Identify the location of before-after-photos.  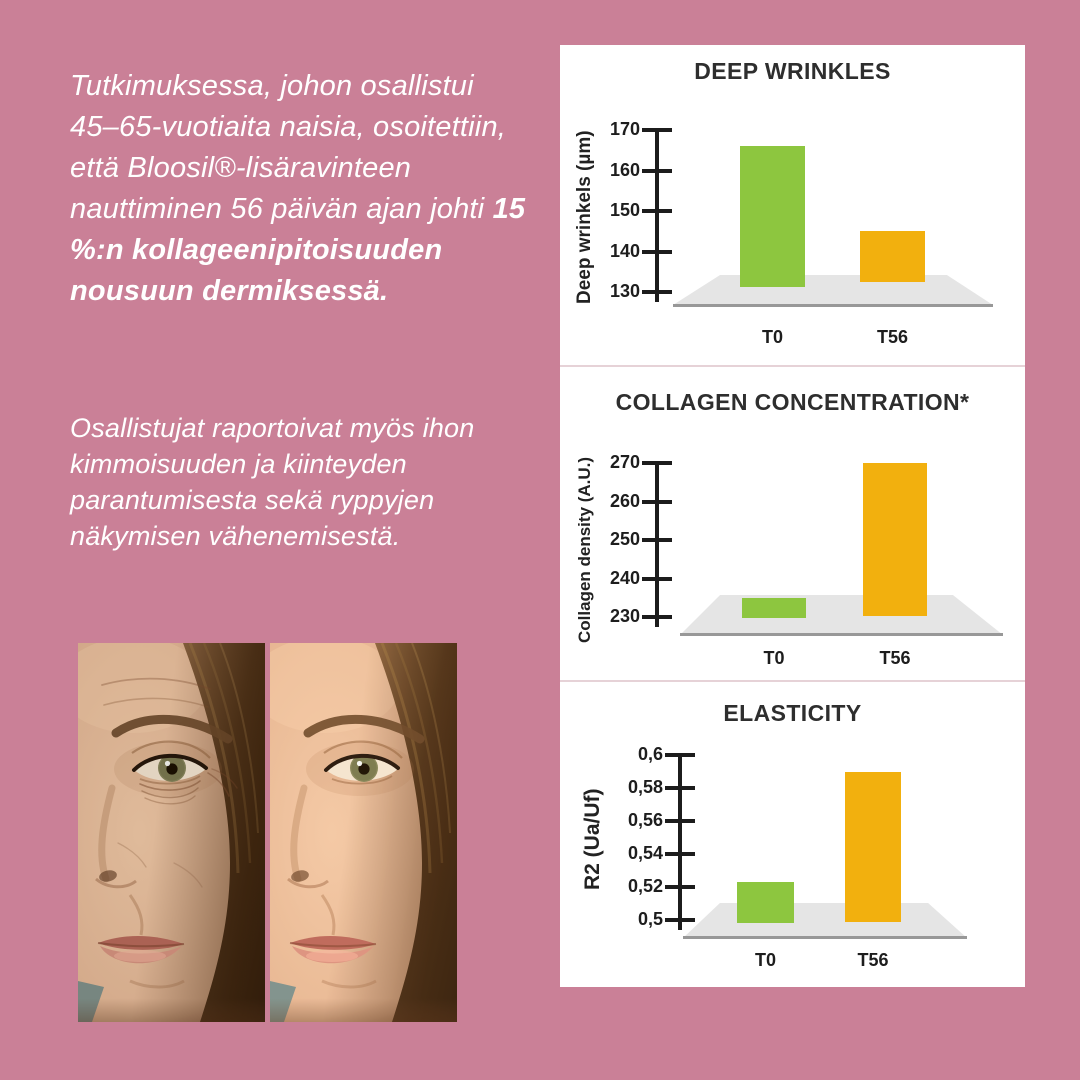
(267, 832).